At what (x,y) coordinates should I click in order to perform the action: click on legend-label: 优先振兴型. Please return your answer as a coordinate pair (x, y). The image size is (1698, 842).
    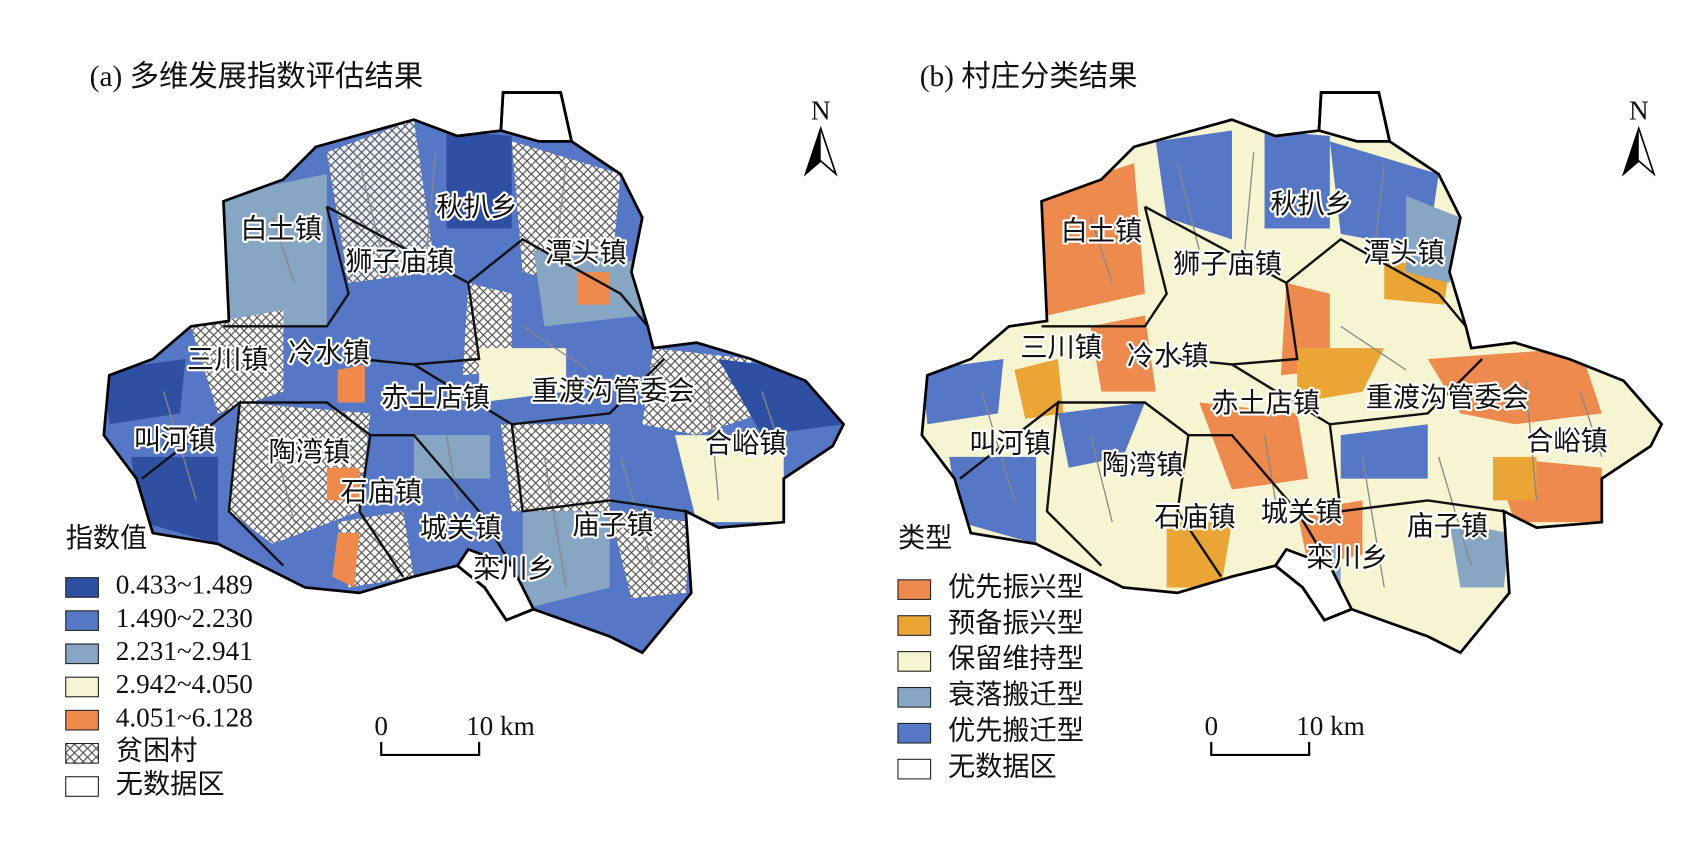
    Looking at the image, I should click on (1016, 587).